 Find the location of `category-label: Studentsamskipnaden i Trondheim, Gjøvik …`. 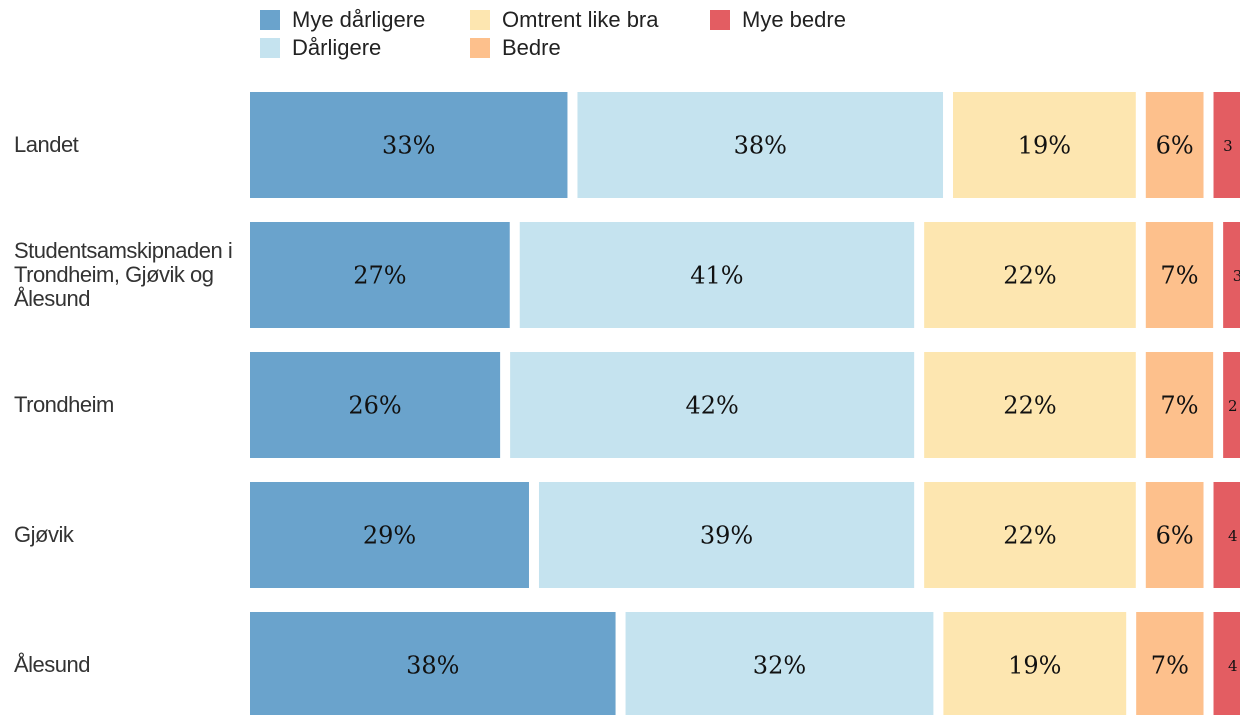

category-label: Studentsamskipnaden i Trondheim, Gjøvik … is located at coordinates (123, 274).